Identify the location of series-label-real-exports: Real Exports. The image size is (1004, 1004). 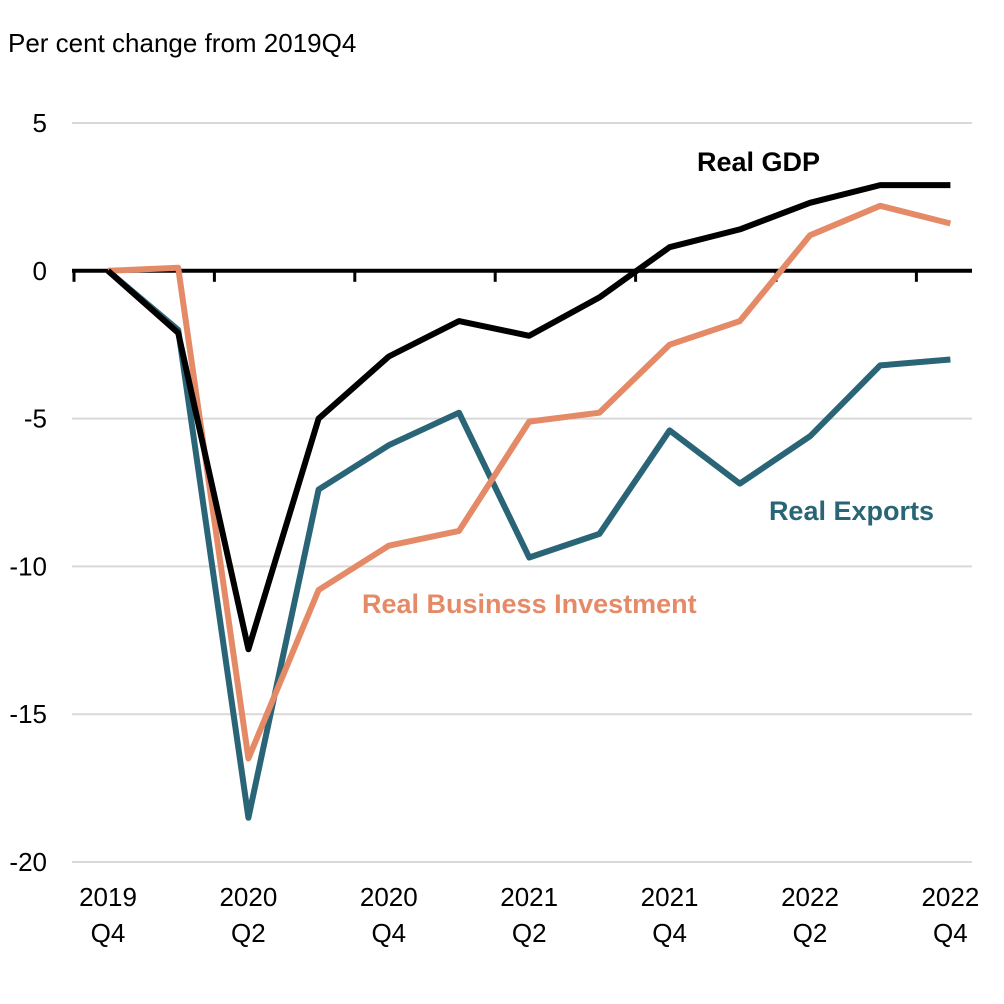
(851, 511).